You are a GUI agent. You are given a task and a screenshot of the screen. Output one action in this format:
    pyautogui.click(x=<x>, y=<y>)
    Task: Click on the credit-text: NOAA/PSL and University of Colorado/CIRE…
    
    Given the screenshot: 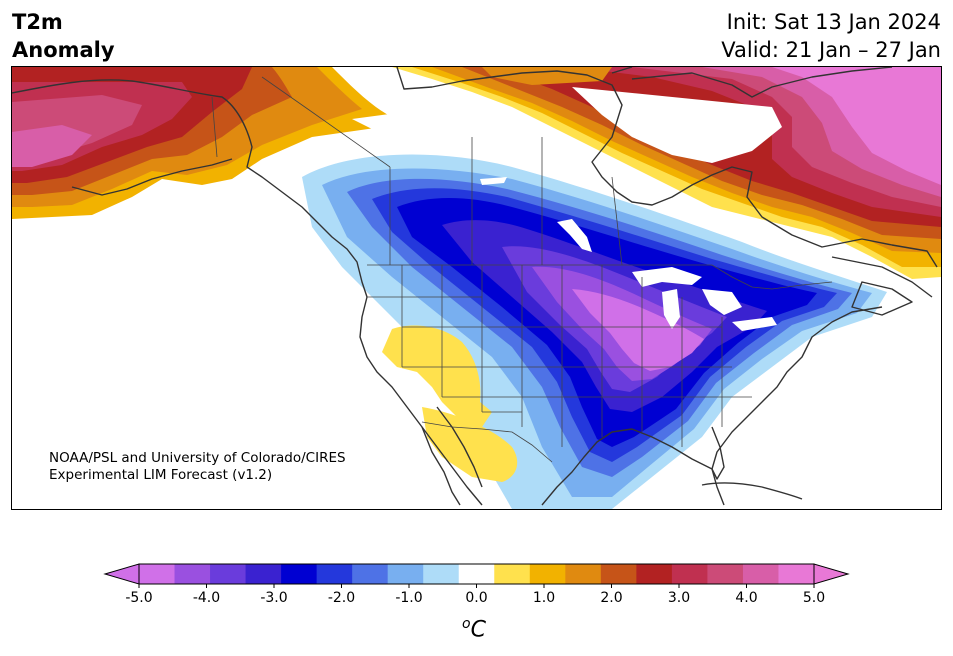 What is the action you would take?
    pyautogui.click(x=197, y=467)
    